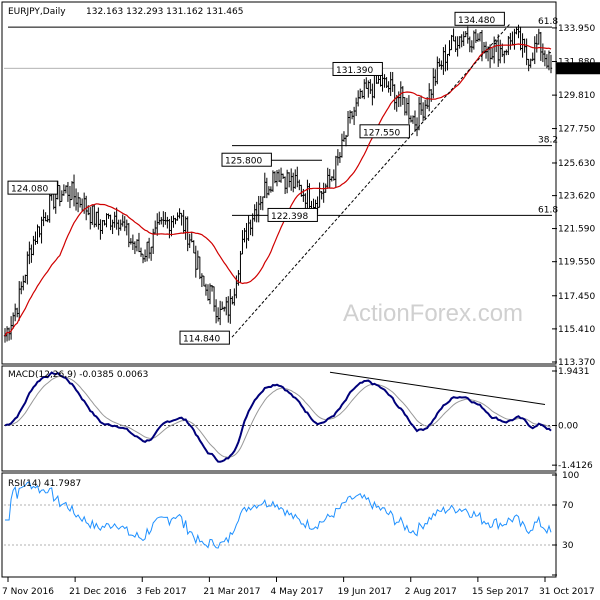 This screenshot has width=600, height=600. Describe the element at coordinates (568, 427) in the screenshot. I see `macd-y-tick-label: 0.00` at that location.